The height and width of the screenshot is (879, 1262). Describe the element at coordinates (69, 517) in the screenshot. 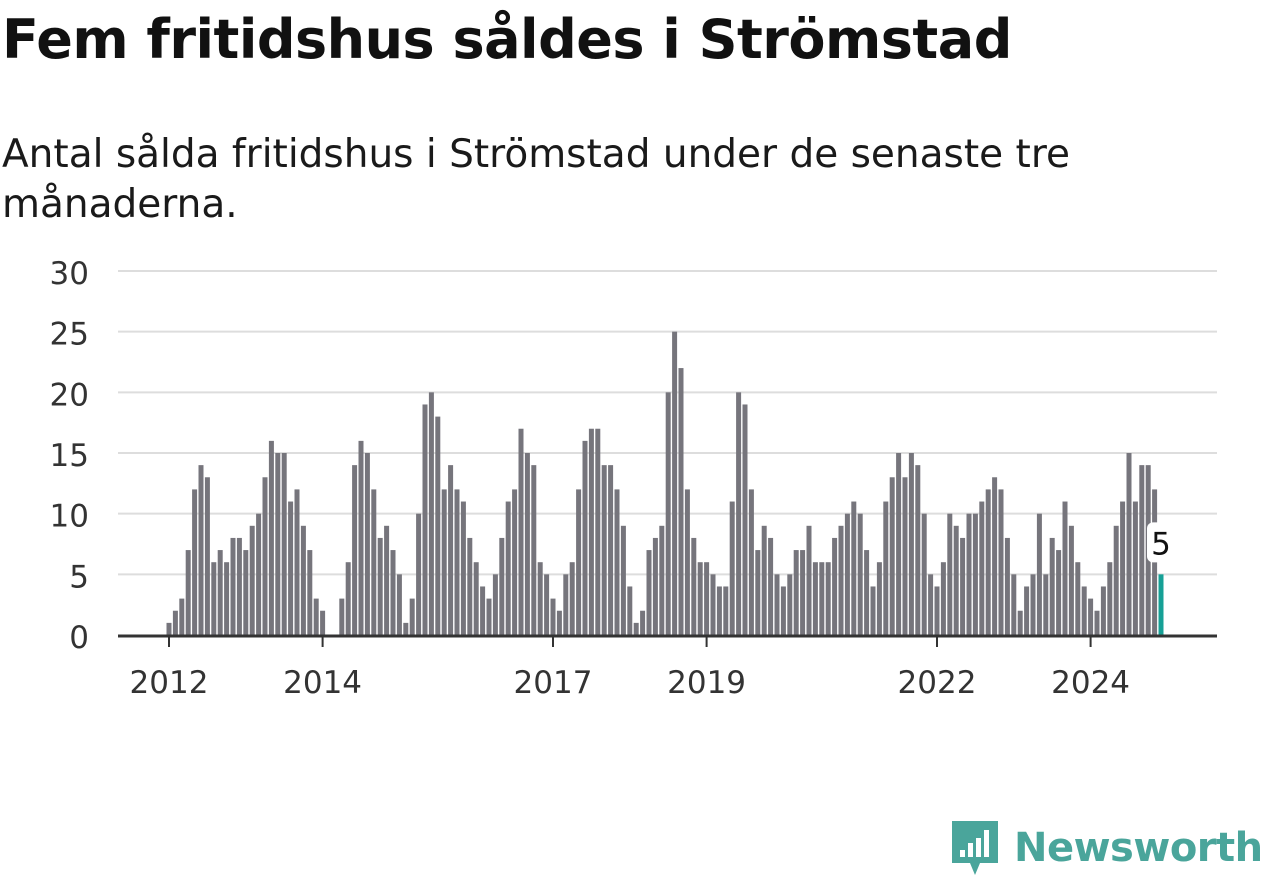

I see `y-tick-label: 10` at that location.